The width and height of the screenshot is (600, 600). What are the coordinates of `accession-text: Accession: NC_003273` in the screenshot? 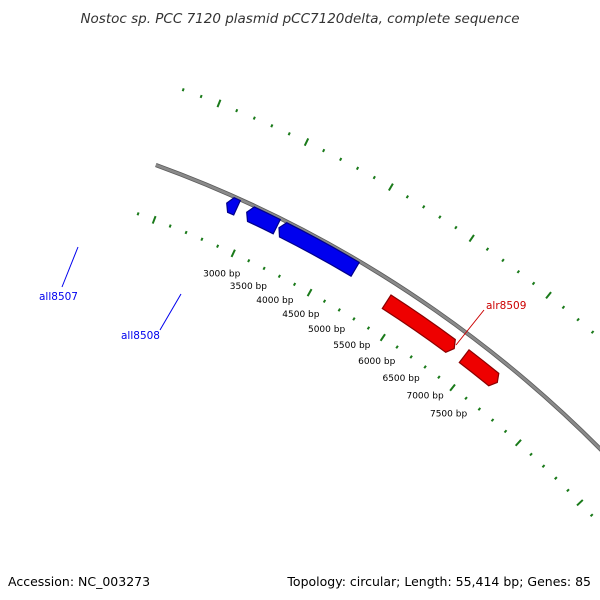 It's located at (79, 581).